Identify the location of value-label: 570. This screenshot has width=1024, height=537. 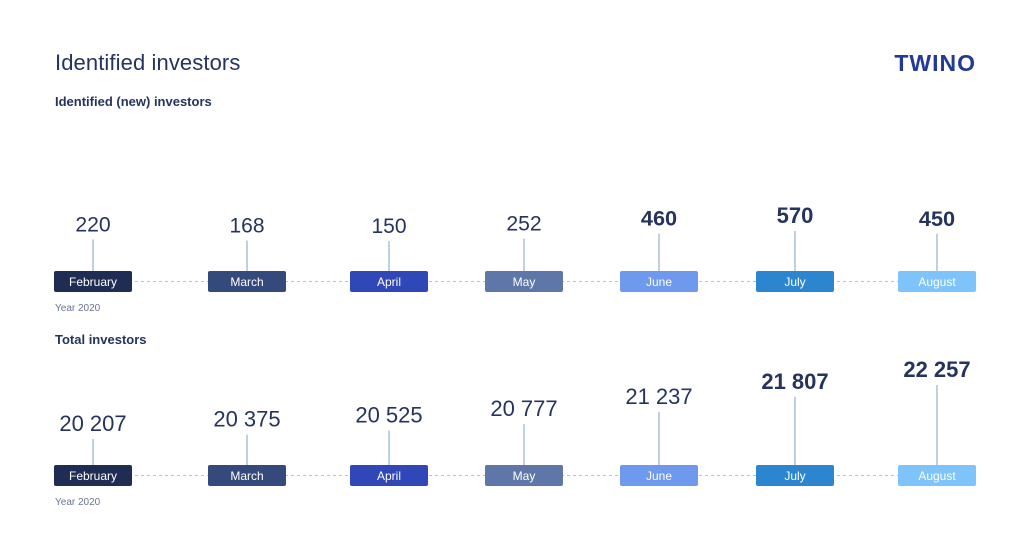
(795, 215).